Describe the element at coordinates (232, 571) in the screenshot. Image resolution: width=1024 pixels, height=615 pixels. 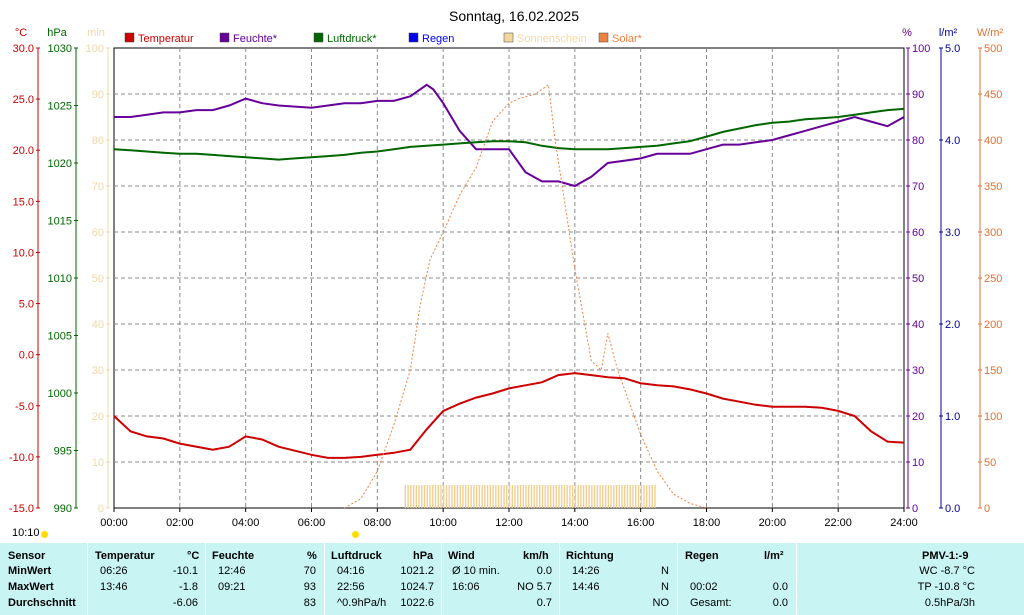
I see `humidity-time: 12:46` at that location.